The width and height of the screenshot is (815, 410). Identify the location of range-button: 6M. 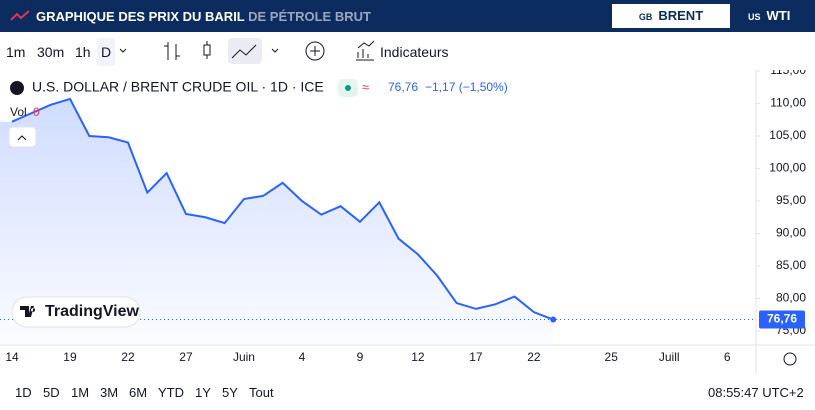
(138, 392).